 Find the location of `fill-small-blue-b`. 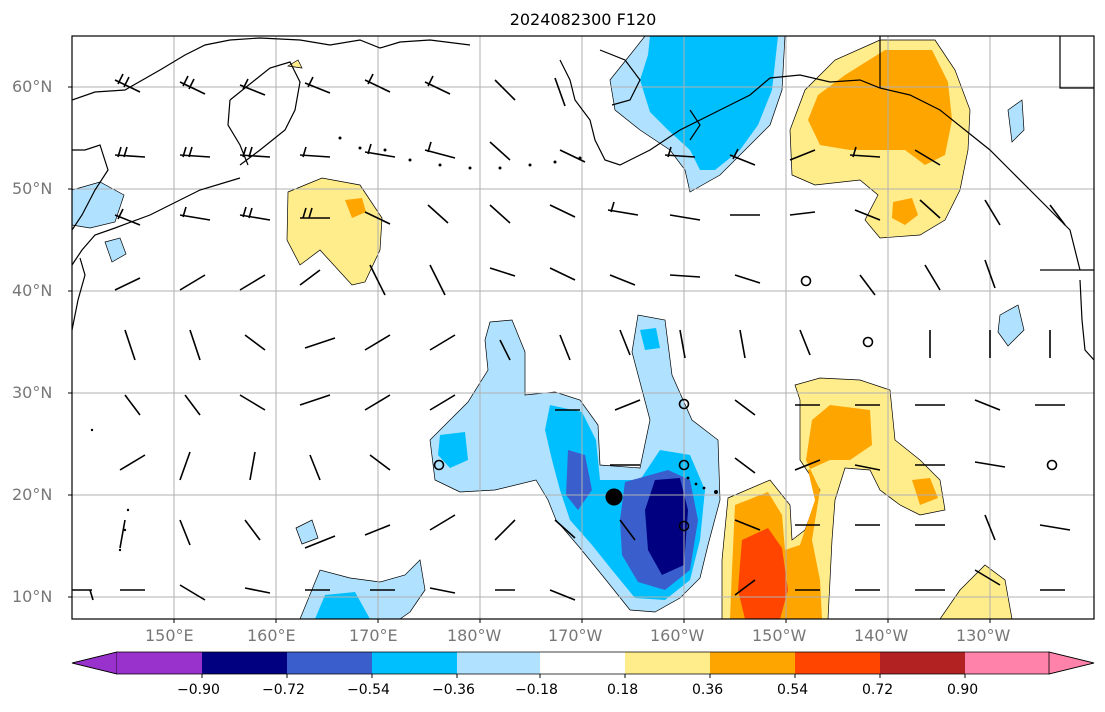

fill-small-blue-b is located at coordinates (1011, 325).